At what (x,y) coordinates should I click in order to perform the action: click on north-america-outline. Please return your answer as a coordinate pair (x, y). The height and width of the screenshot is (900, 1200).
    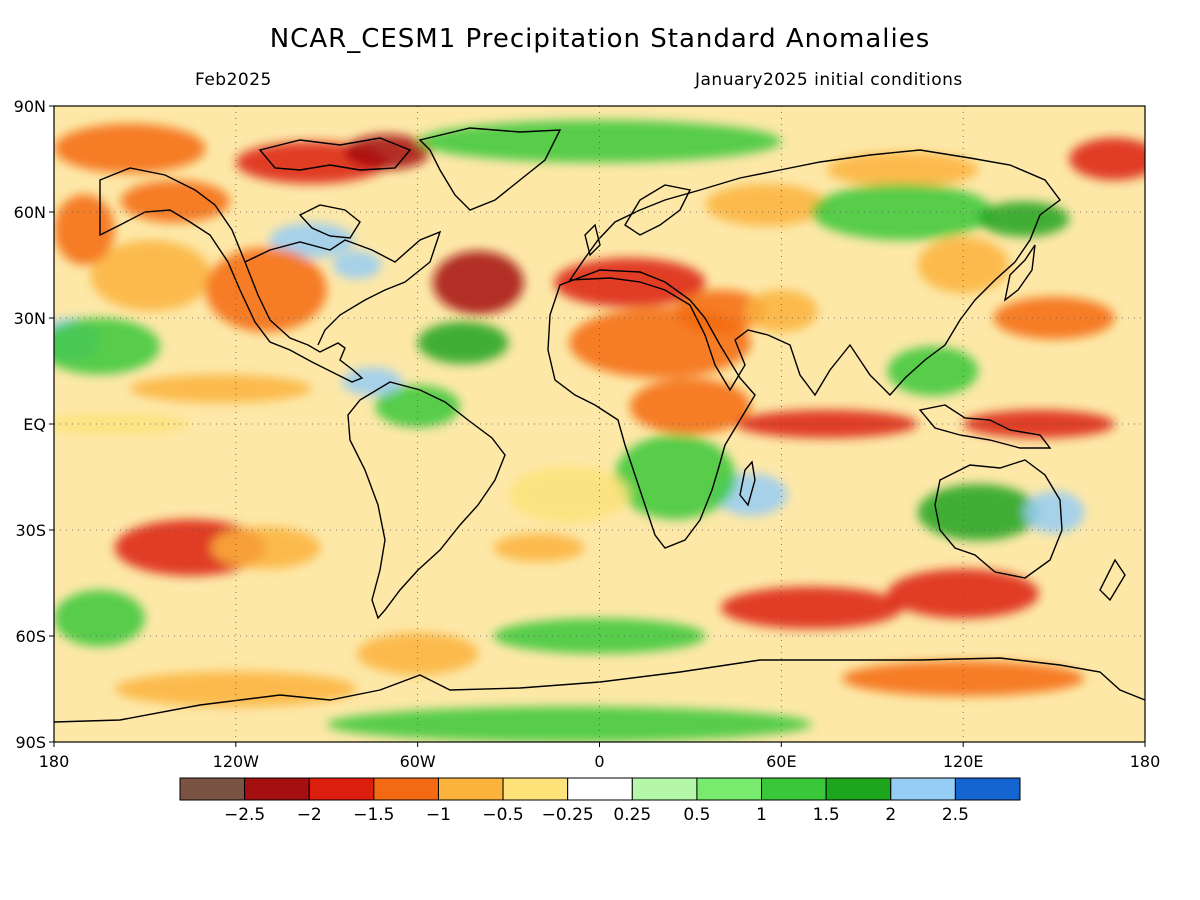
    Looking at the image, I should click on (231, 275).